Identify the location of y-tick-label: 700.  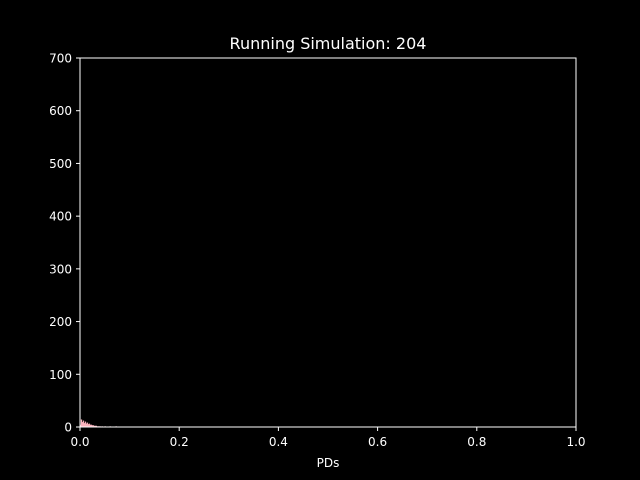
(60, 59).